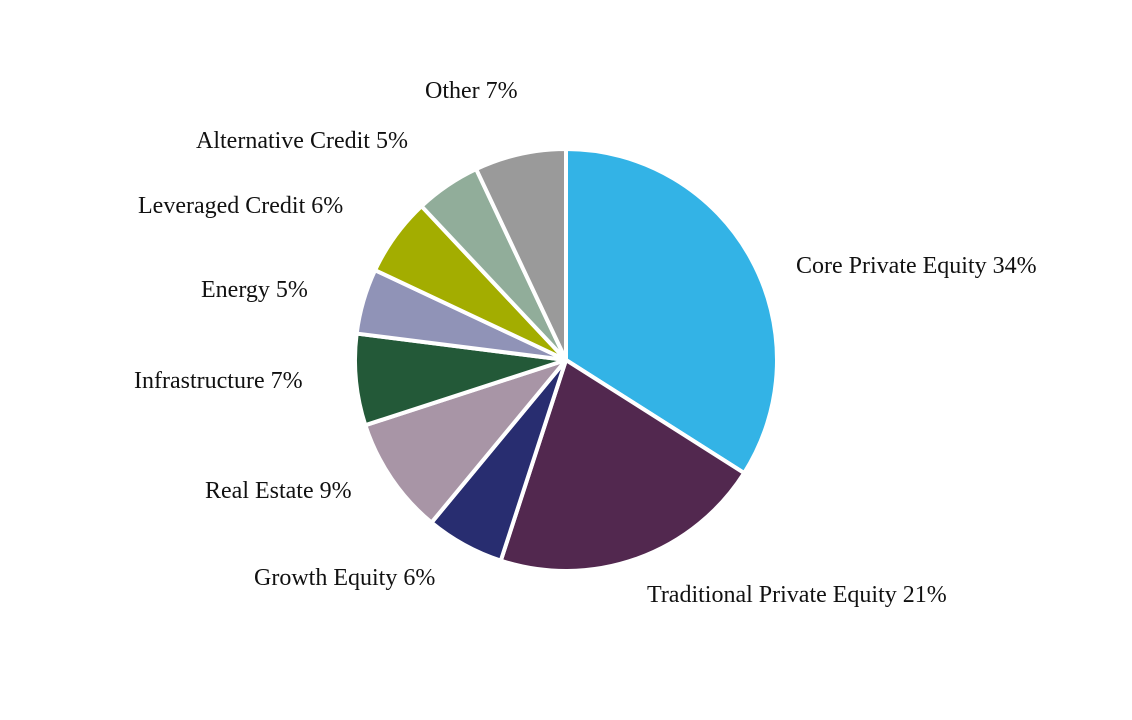 The width and height of the screenshot is (1132, 720). Describe the element at coordinates (344, 578) in the screenshot. I see `pie-slice-label: Growth Equity 6%` at that location.